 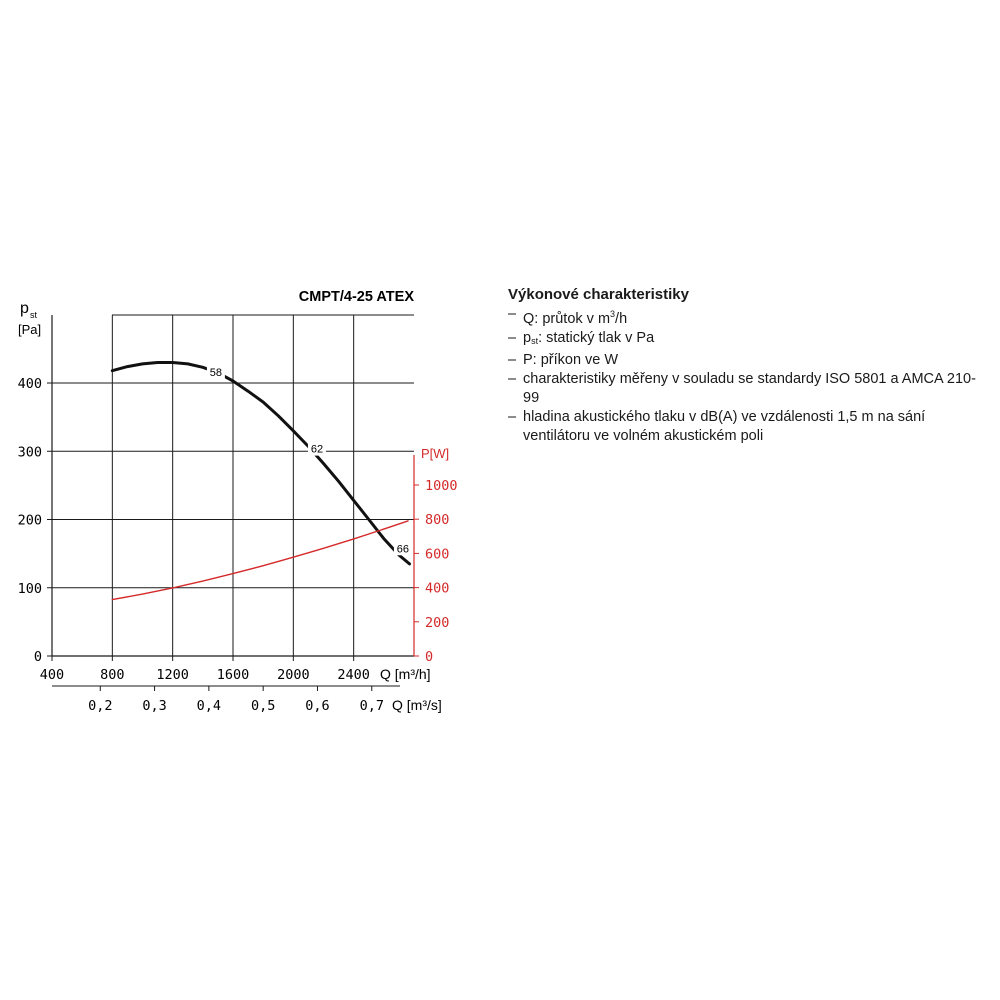 I want to click on y2-tick-label: 400, so click(x=437, y=589).